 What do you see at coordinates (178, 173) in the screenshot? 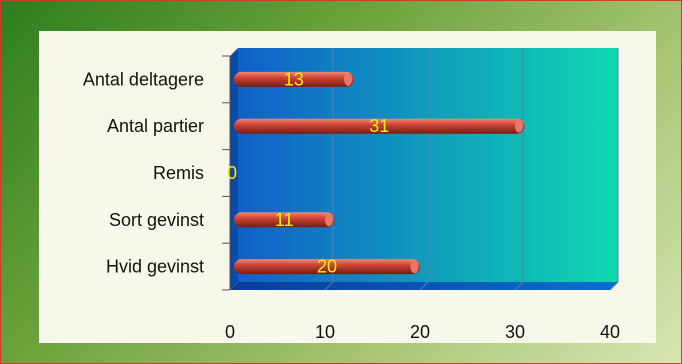
I see `category-label: Remis` at bounding box center [178, 173].